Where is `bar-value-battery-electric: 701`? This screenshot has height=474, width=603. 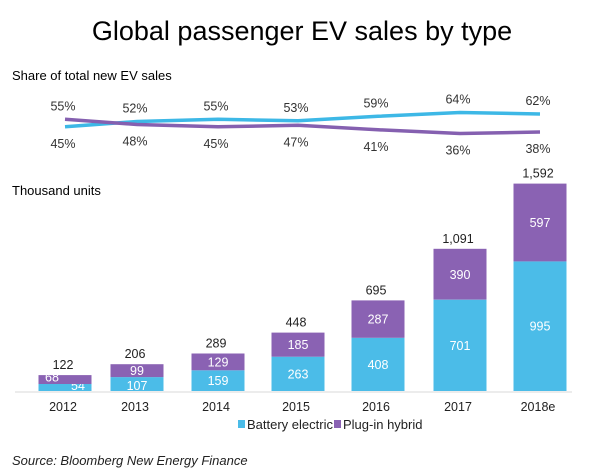 bar-value-battery-electric: 701 is located at coordinates (460, 346).